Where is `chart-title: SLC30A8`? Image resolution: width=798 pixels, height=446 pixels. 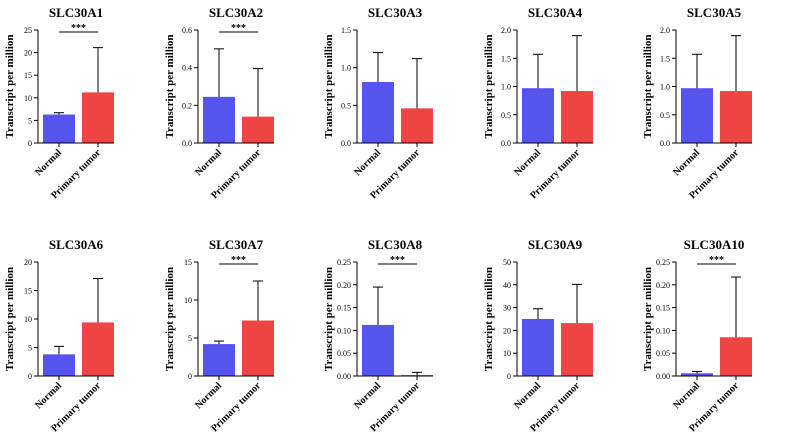 chart-title: SLC30A8 is located at coordinates (395, 244).